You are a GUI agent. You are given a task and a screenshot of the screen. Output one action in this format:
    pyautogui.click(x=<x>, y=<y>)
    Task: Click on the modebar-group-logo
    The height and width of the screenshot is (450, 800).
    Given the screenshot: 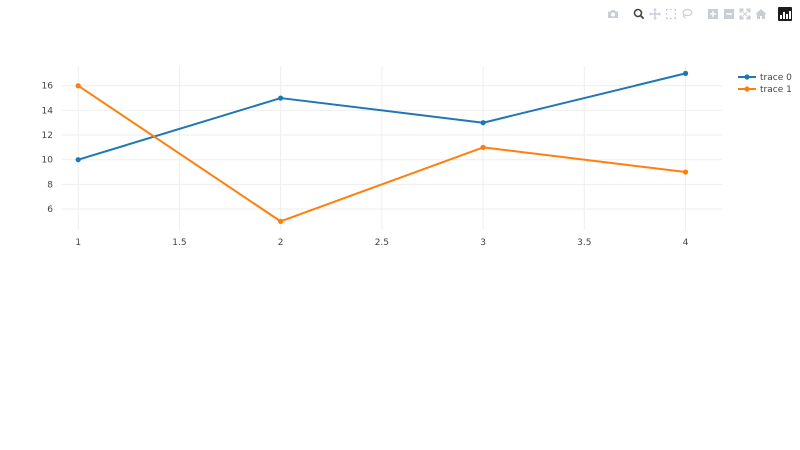 What is the action you would take?
    pyautogui.click(x=785, y=14)
    